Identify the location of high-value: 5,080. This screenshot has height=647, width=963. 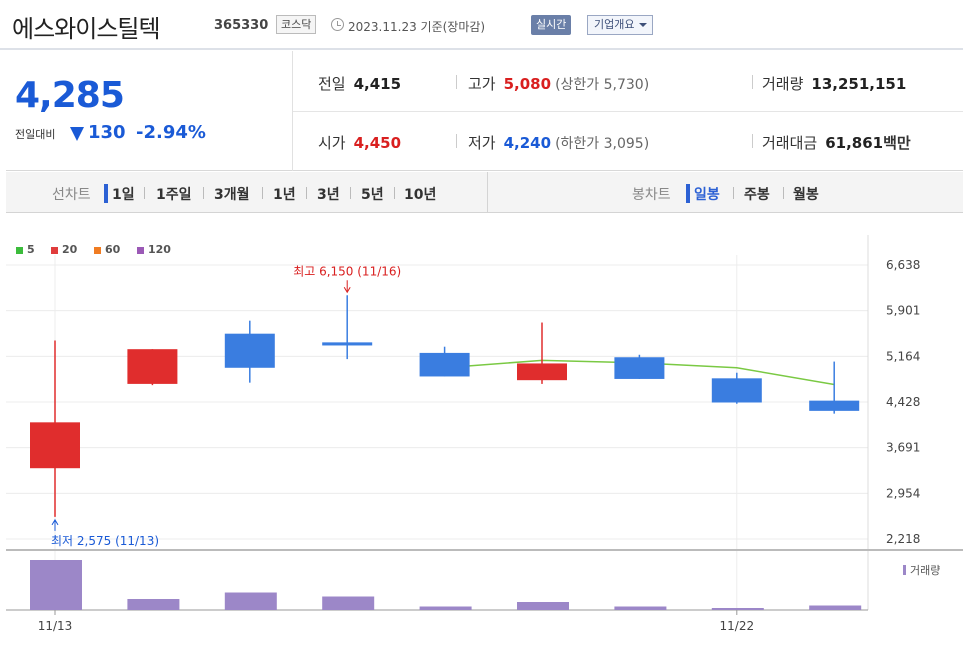
(527, 84).